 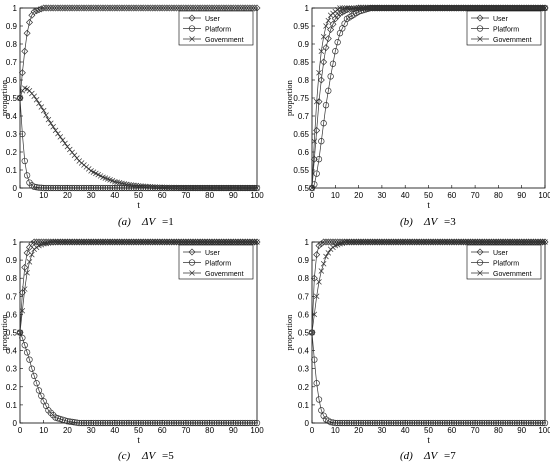 I want to click on legend-label: Government, so click(x=512, y=274).